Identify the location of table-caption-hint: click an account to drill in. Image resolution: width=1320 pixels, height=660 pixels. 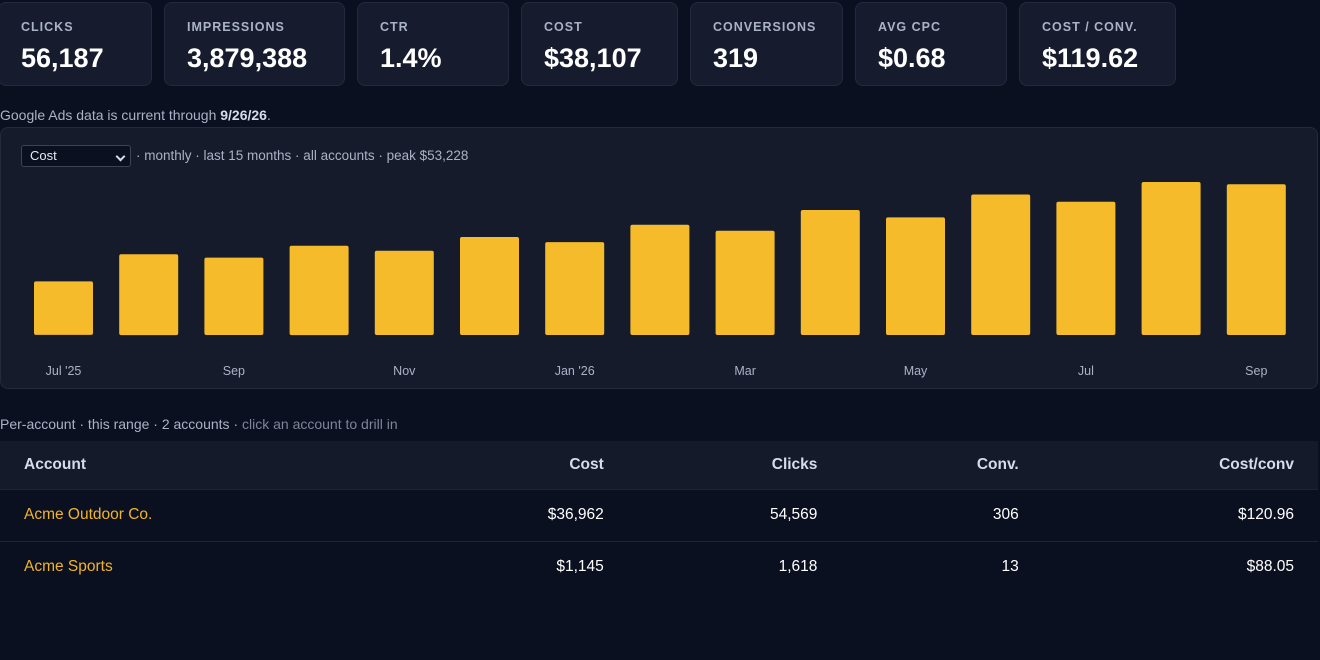
(320, 424).